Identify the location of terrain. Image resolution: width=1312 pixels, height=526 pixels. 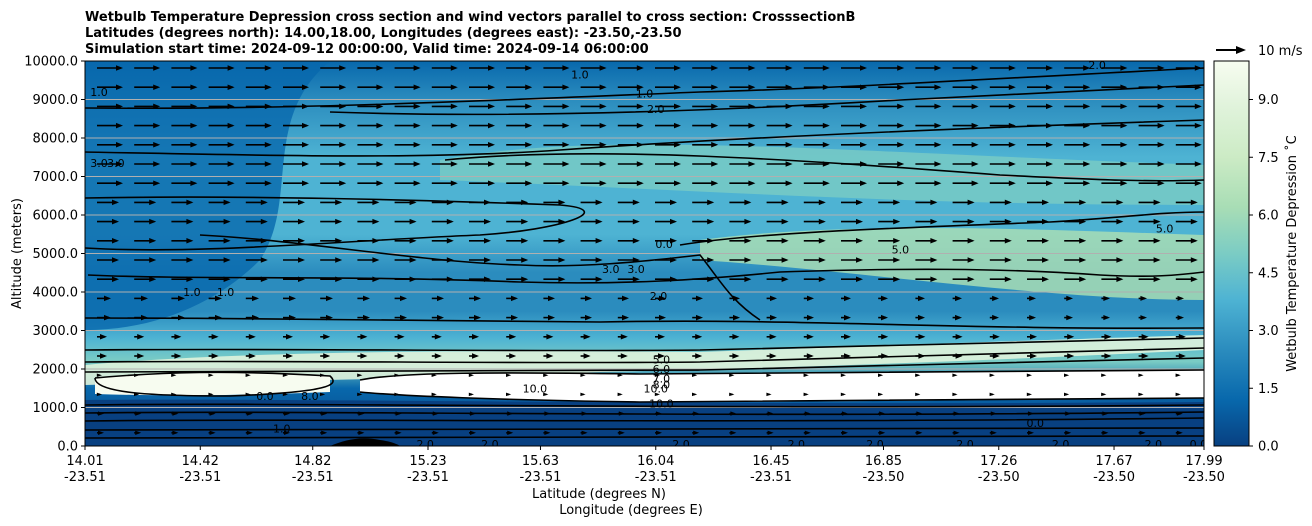
(365, 442).